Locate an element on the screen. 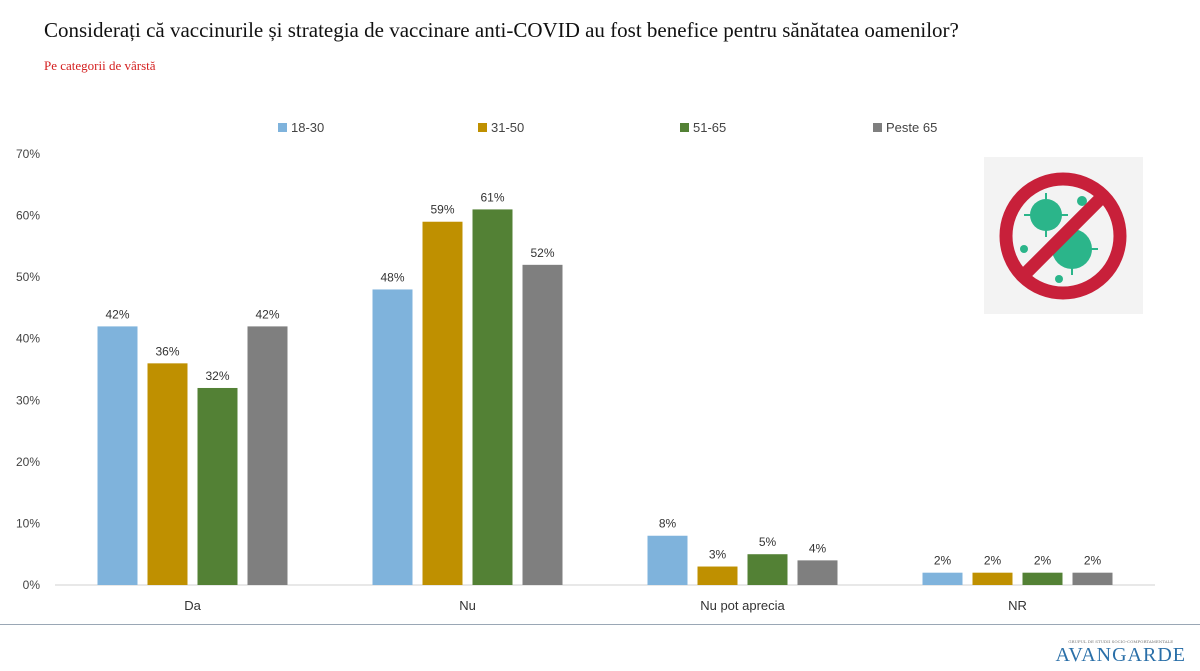  no-virus-image is located at coordinates (1063, 235).